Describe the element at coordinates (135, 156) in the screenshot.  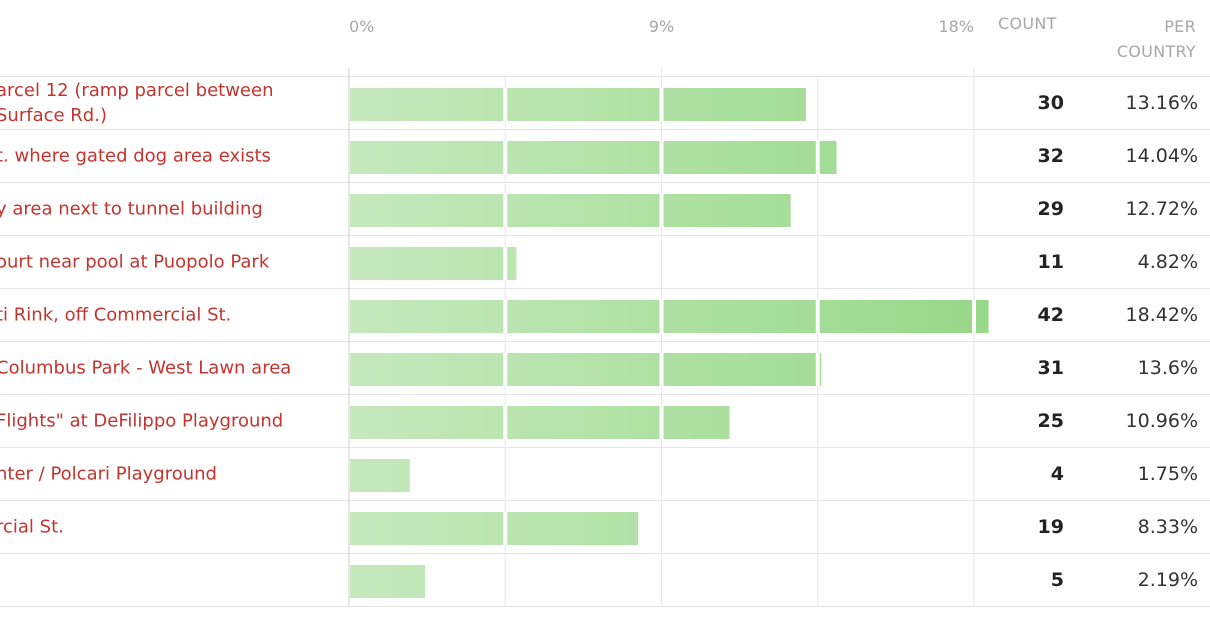
I see `row-label: t. where gated dog area exists` at that location.